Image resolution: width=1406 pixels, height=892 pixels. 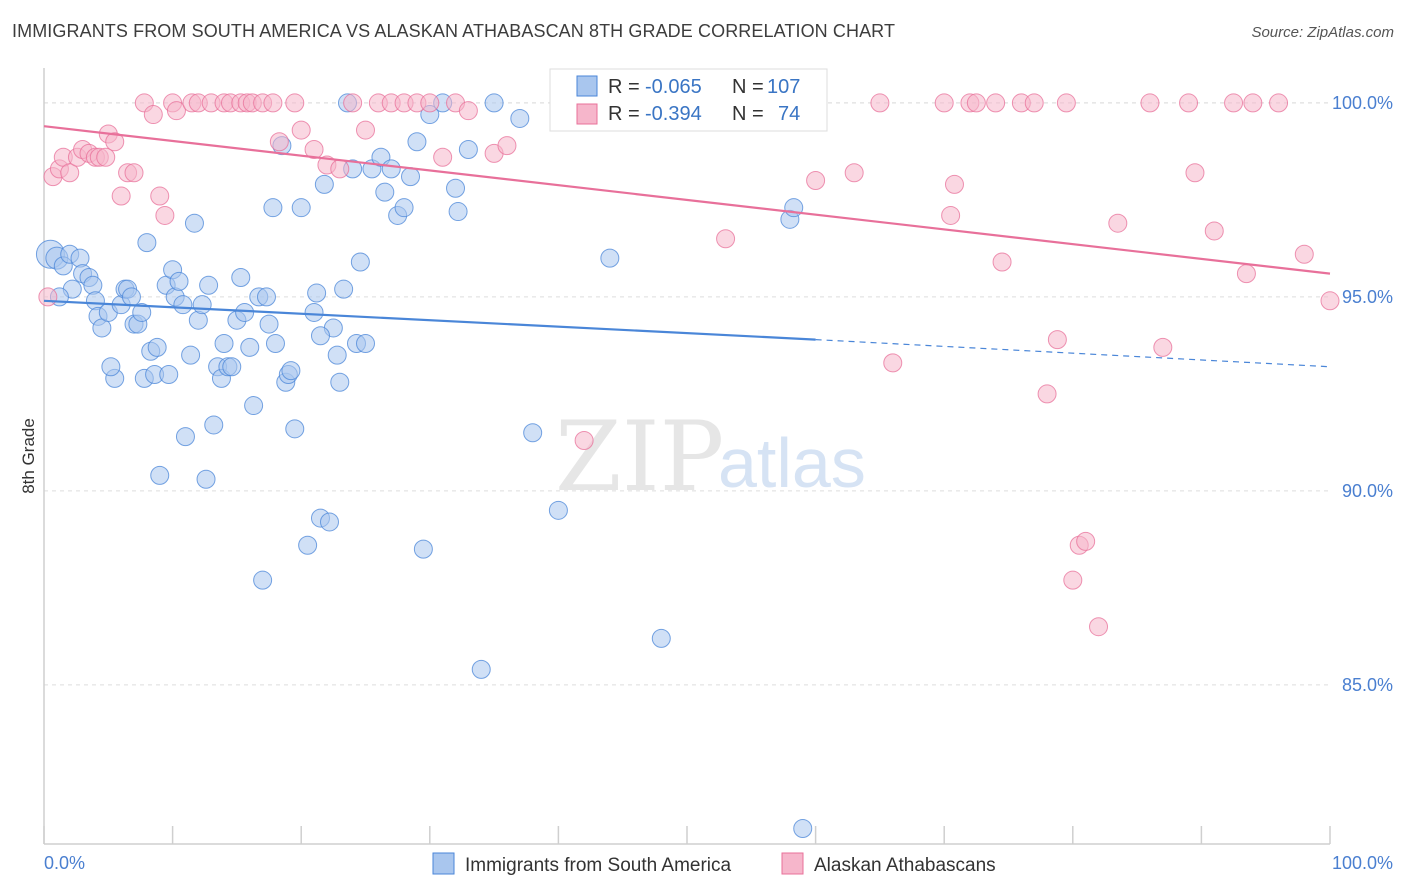 What do you see at coordinates (1362, 863) in the screenshot?
I see `x-tick-label: 100.0%` at bounding box center [1362, 863].